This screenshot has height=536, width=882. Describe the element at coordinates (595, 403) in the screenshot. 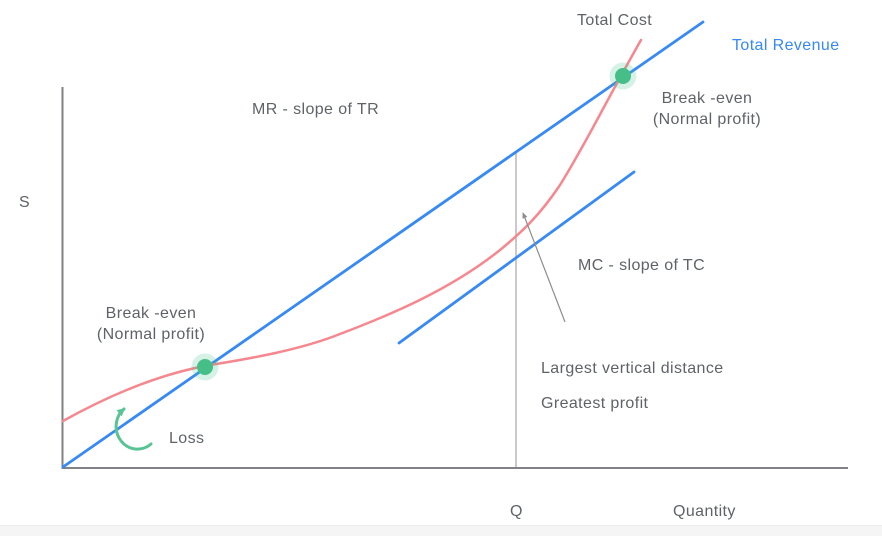

I see `greatest-profit-label: Greatest profit` at that location.